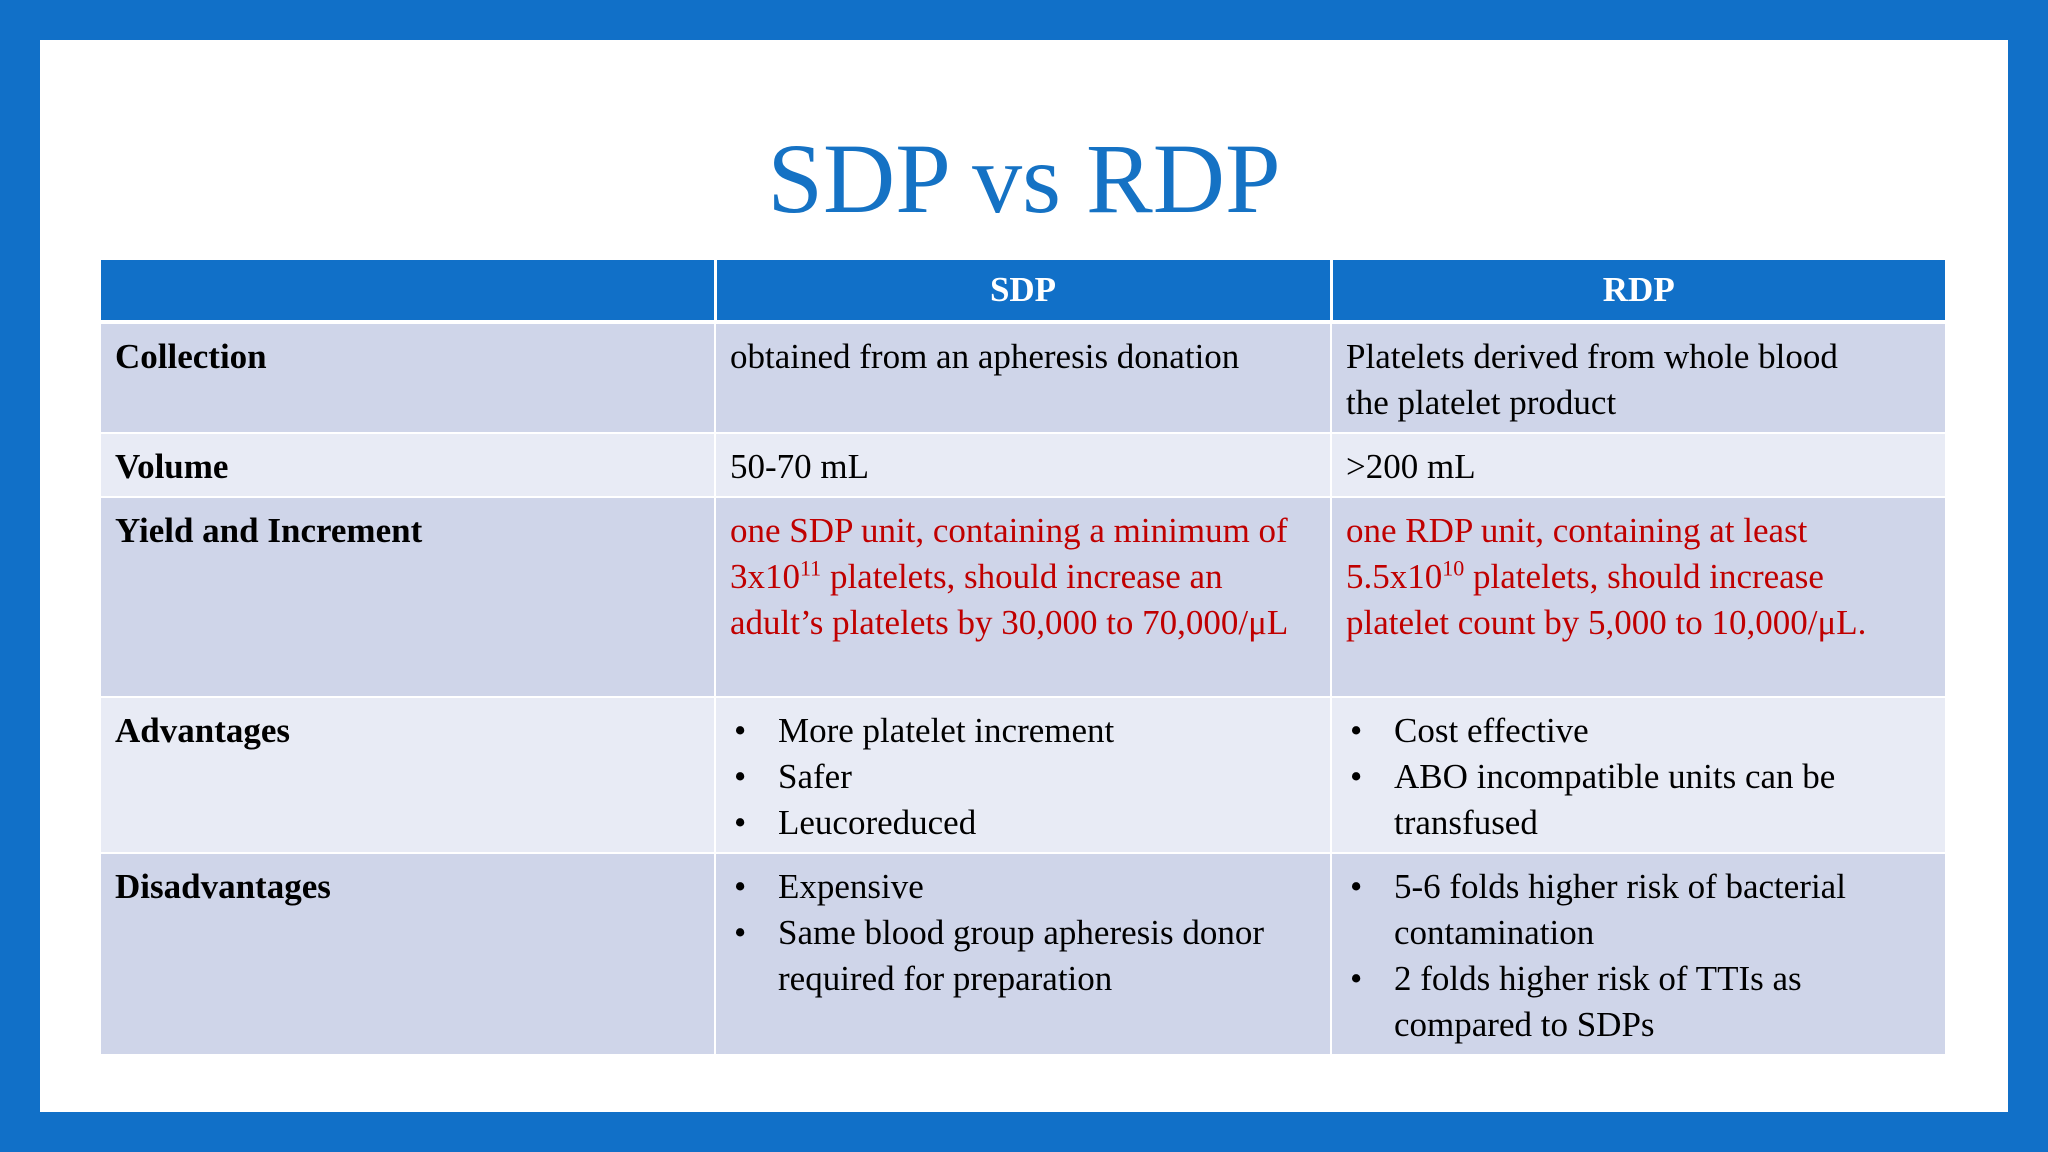 The image size is (2048, 1152). What do you see at coordinates (1615, 799) in the screenshot?
I see `list-item-text: ABO incompatible units can be transfused` at bounding box center [1615, 799].